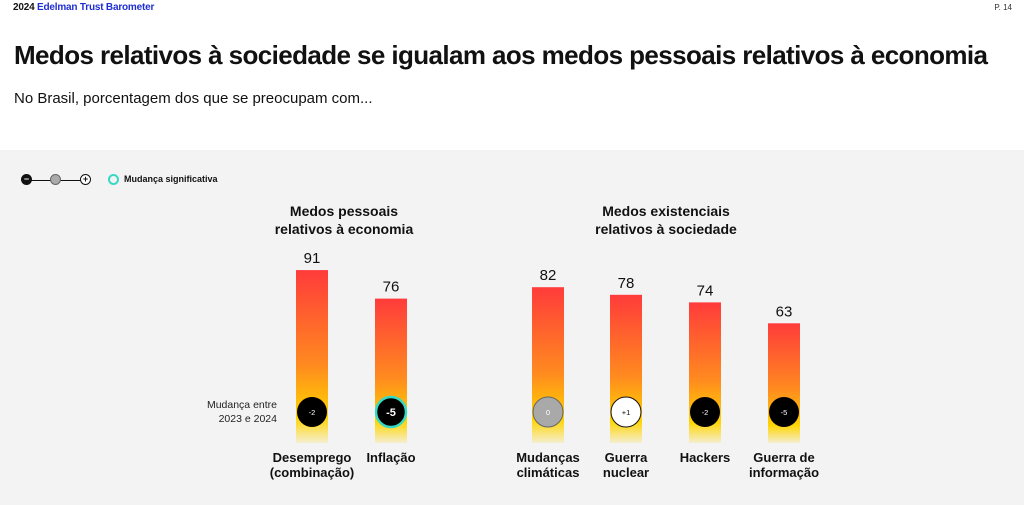 The width and height of the screenshot is (1024, 505). I want to click on brand-logo: 2024 Edelman Trust Barometer, so click(83, 7).